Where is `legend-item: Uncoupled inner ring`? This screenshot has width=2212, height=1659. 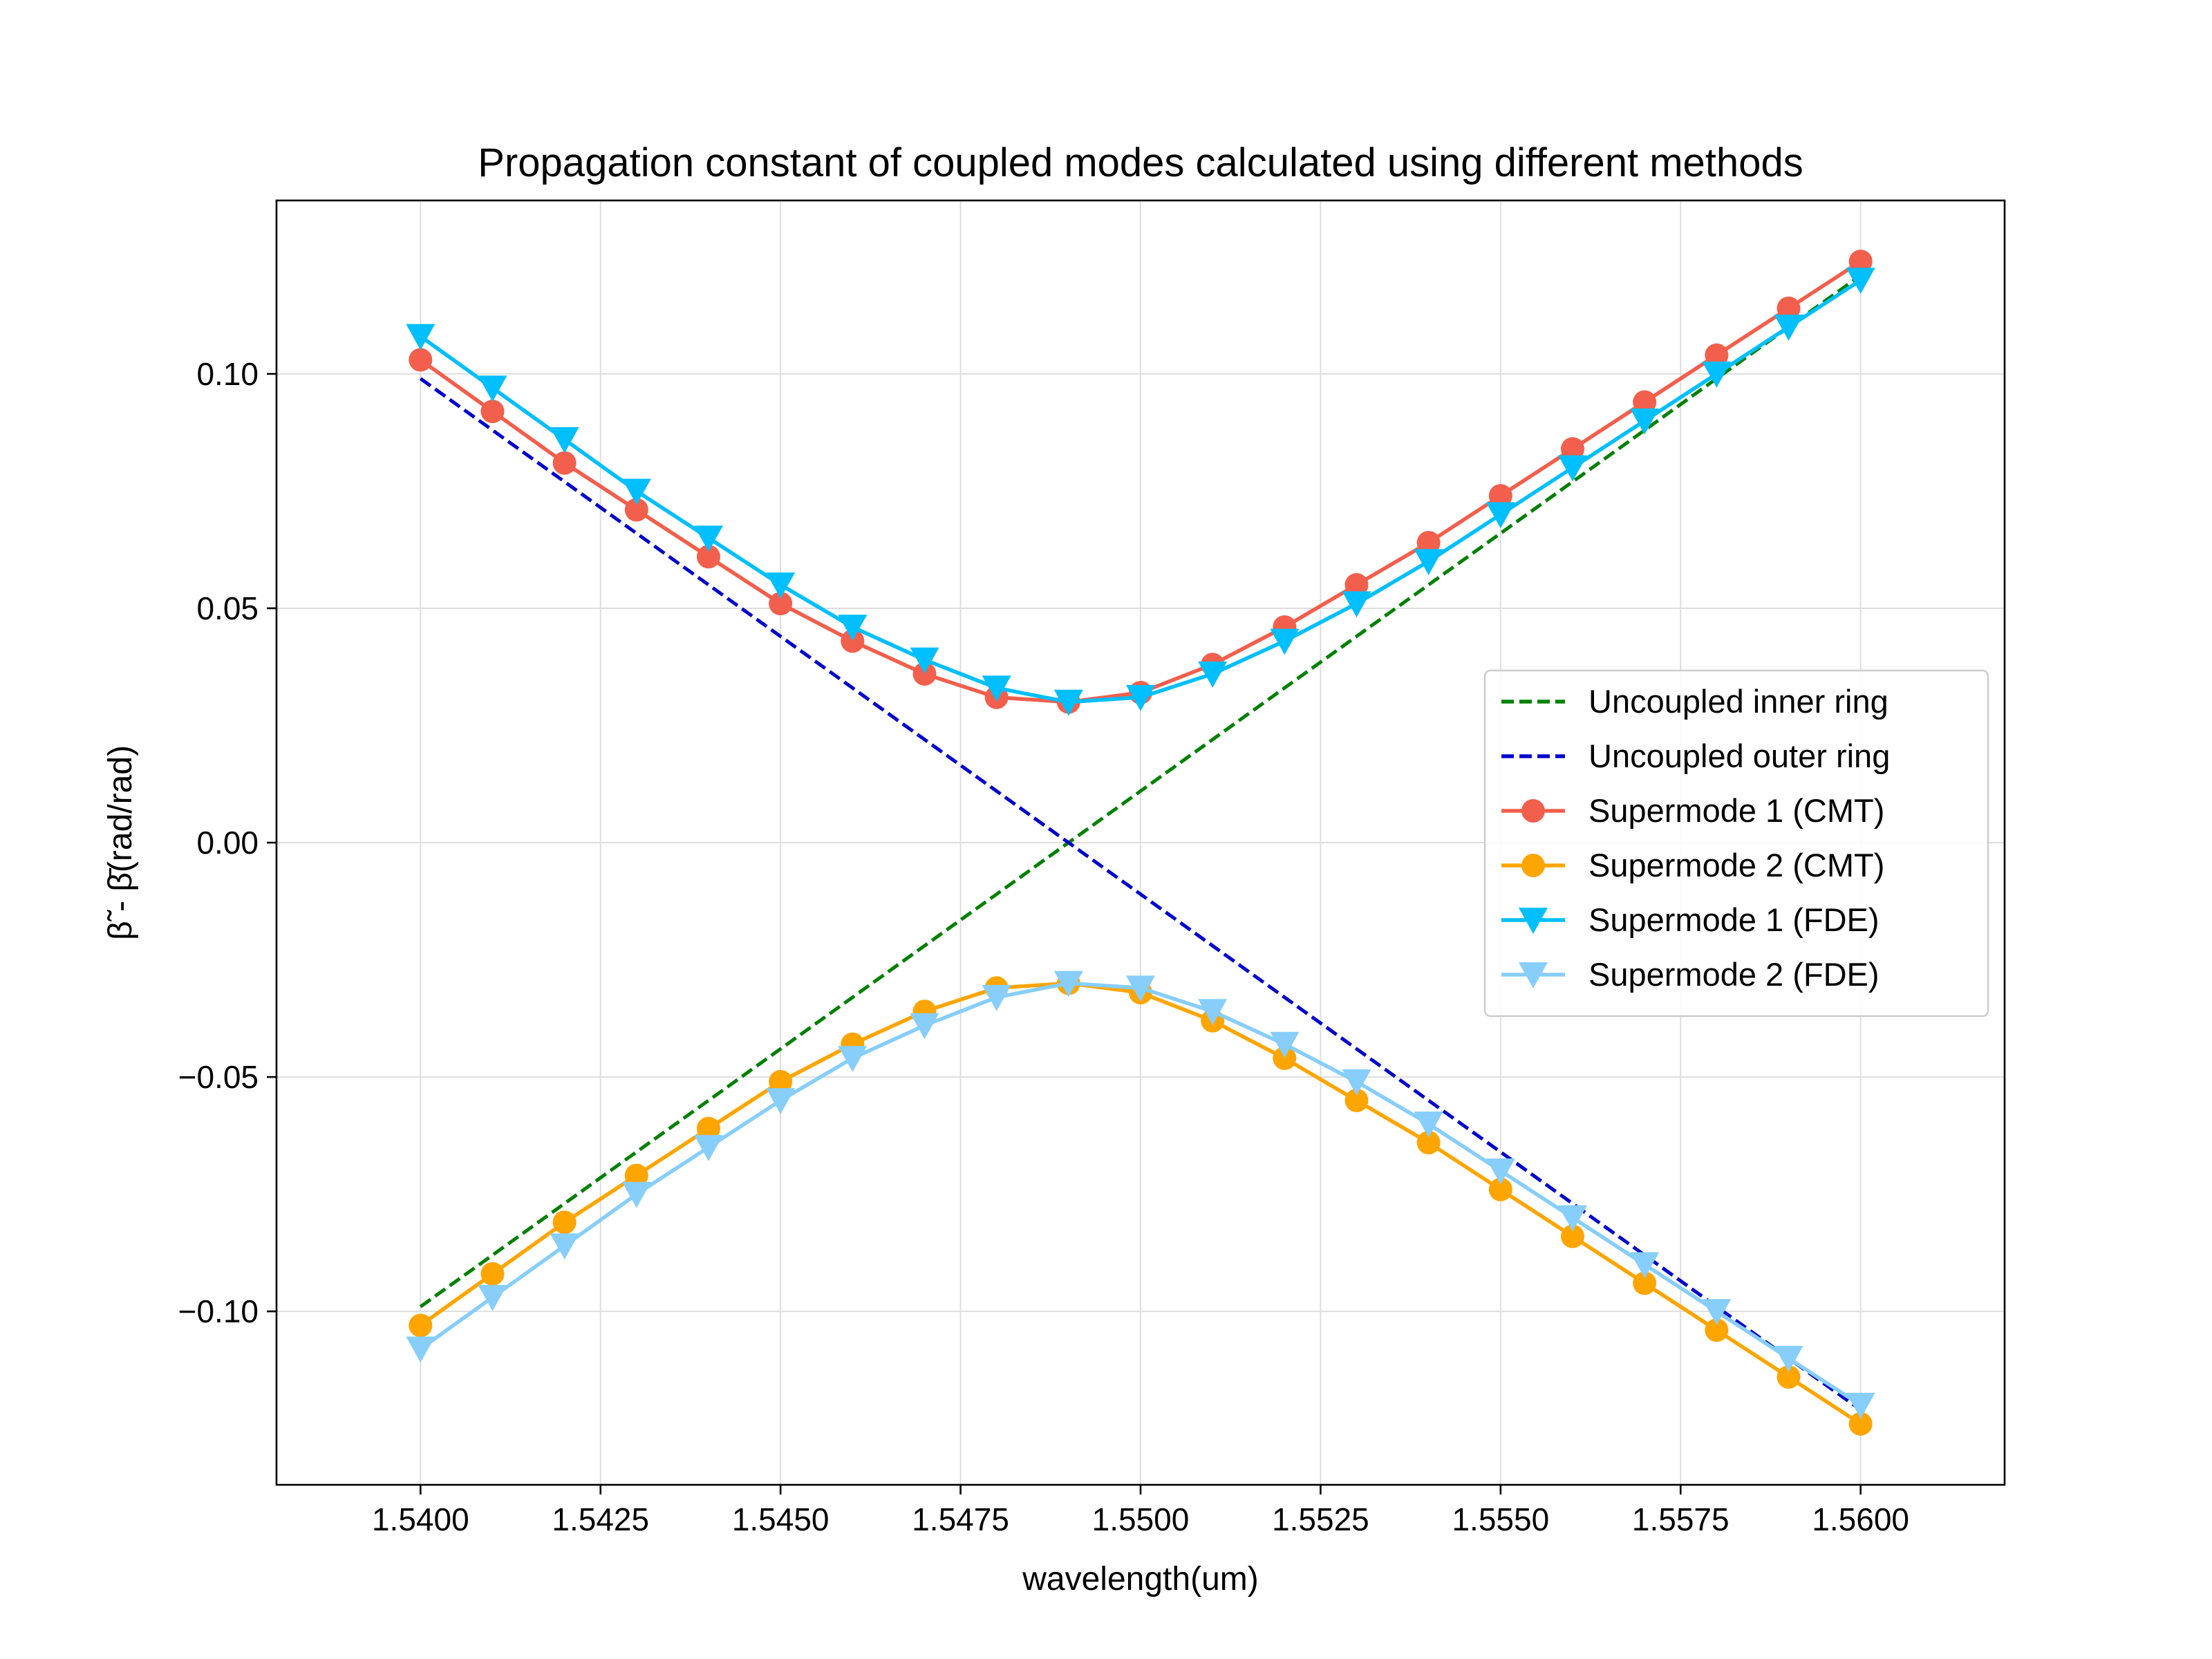 legend-item: Uncoupled inner ring is located at coordinates (1694, 701).